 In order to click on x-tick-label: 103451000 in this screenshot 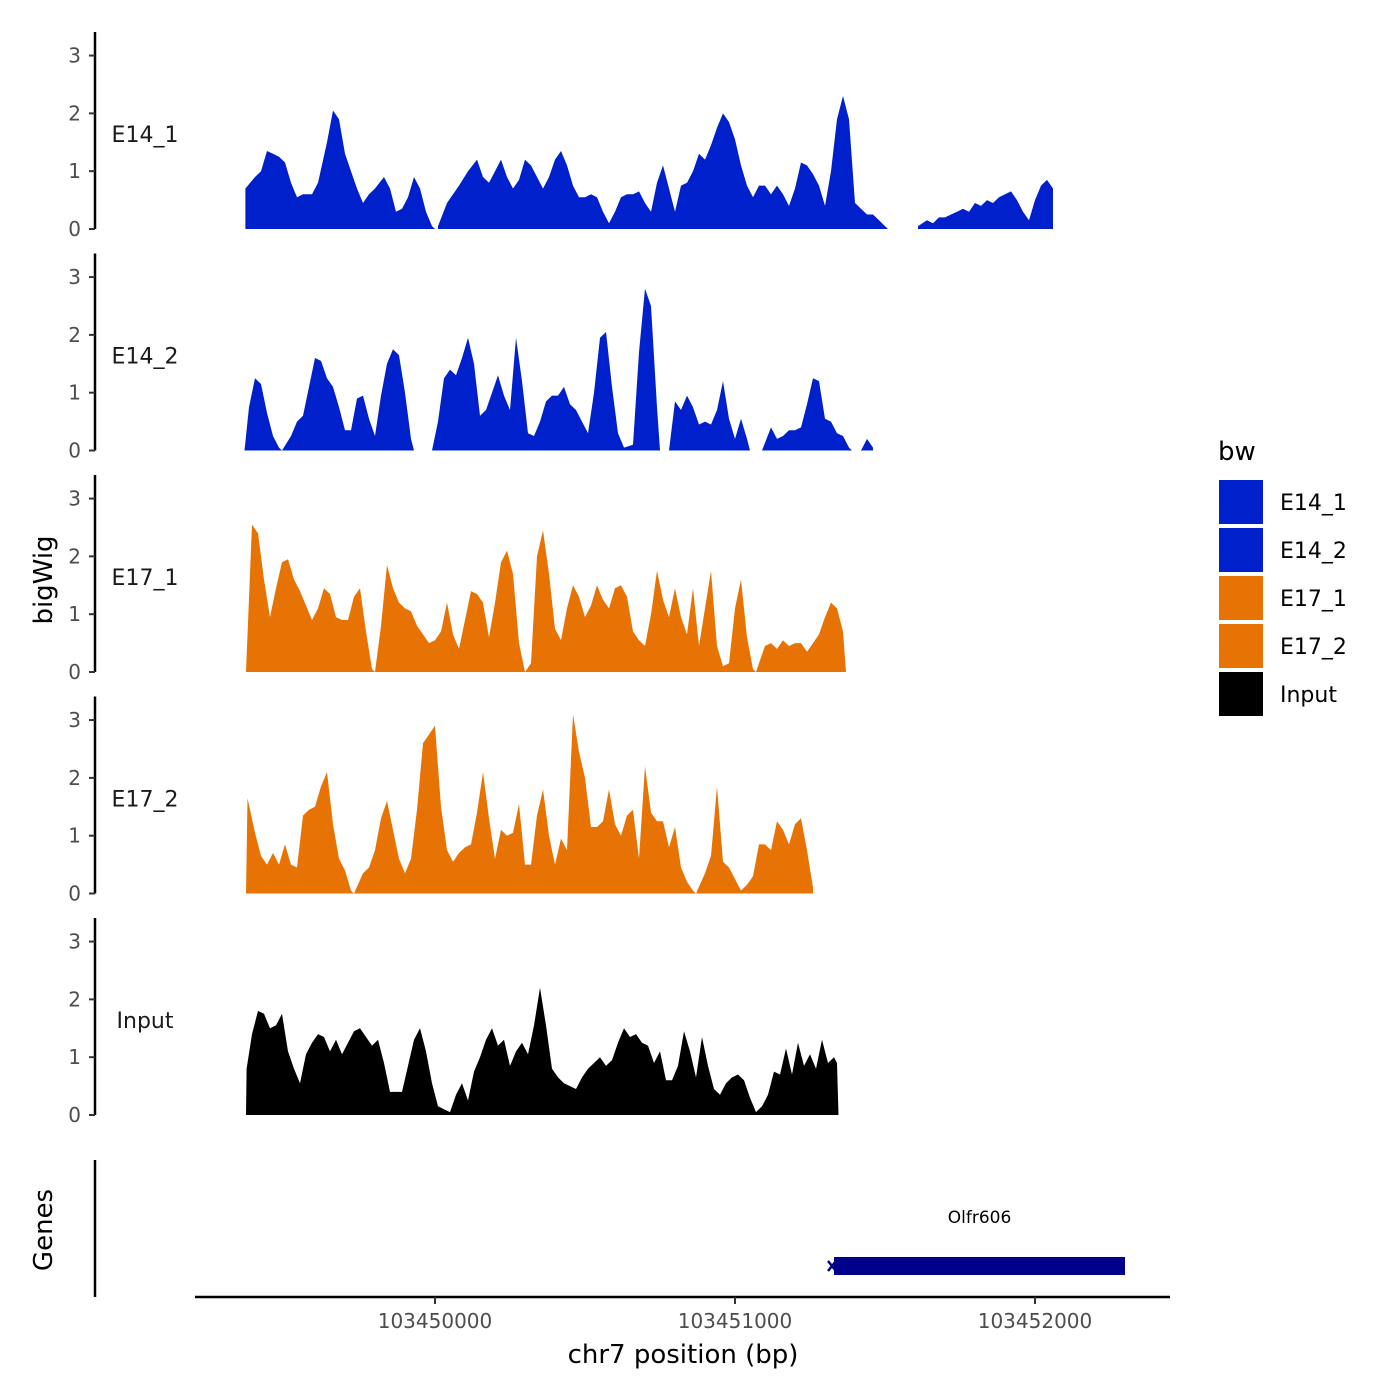, I will do `click(735, 1321)`.